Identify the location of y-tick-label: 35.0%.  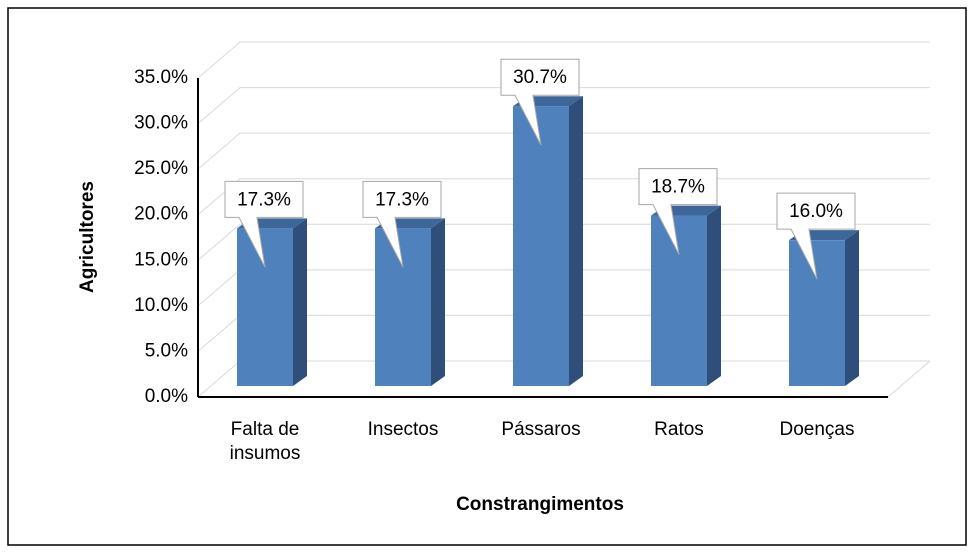
(161, 77).